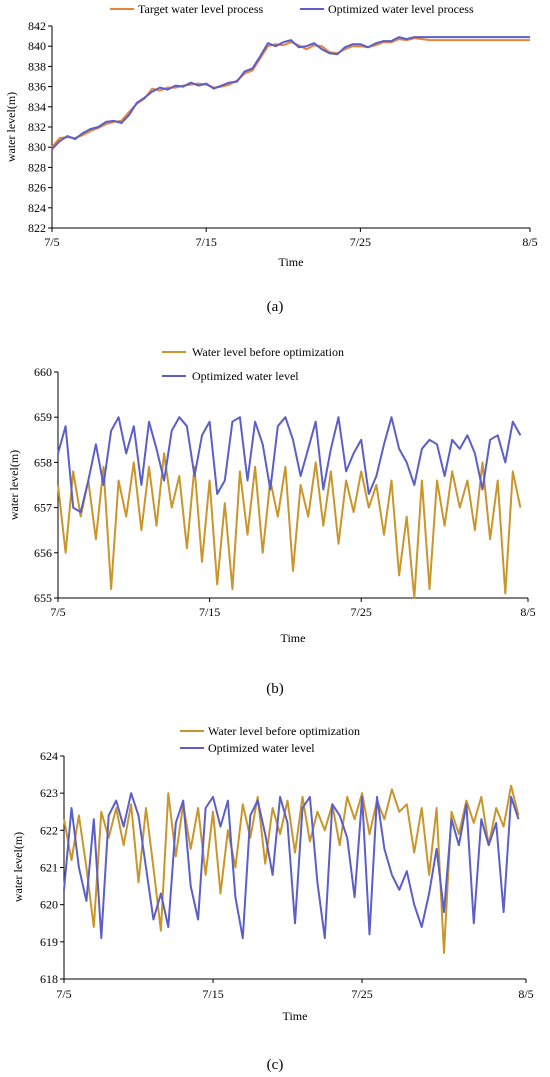 Image resolution: width=550 pixels, height=1077 pixels. I want to click on y-ticks-b: 655 656 657 658 659 660, so click(46, 485).